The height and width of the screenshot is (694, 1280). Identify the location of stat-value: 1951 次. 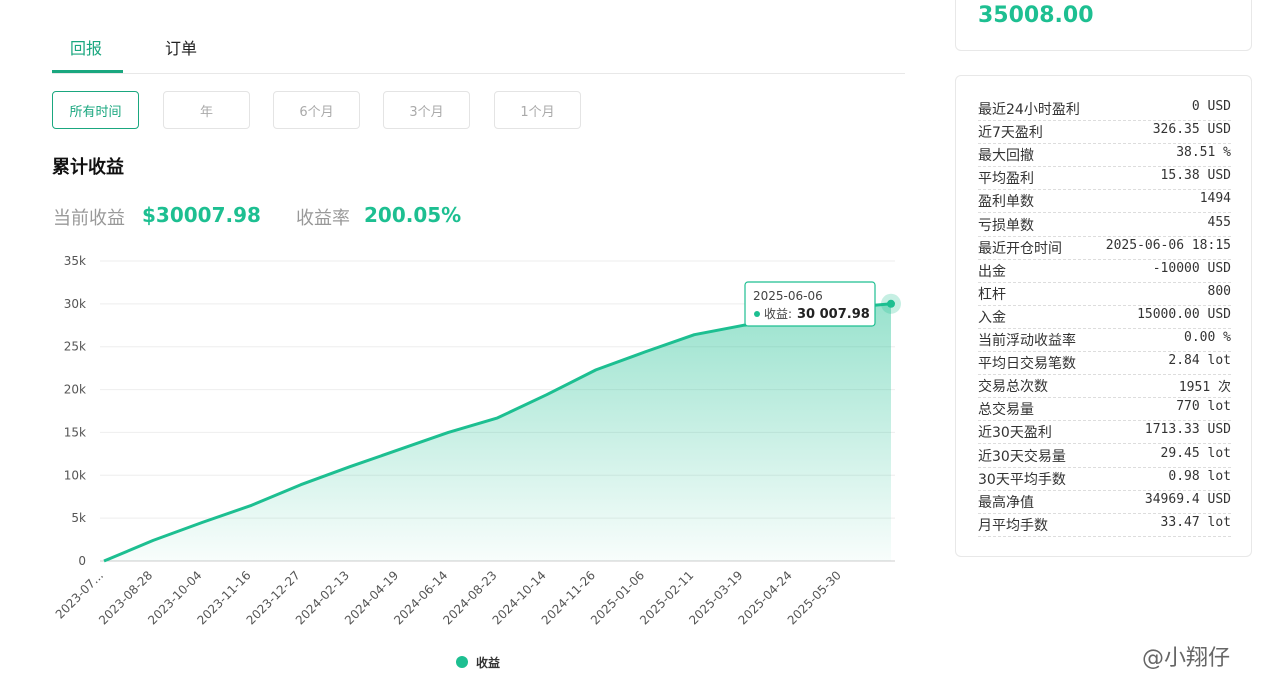
(1204, 388).